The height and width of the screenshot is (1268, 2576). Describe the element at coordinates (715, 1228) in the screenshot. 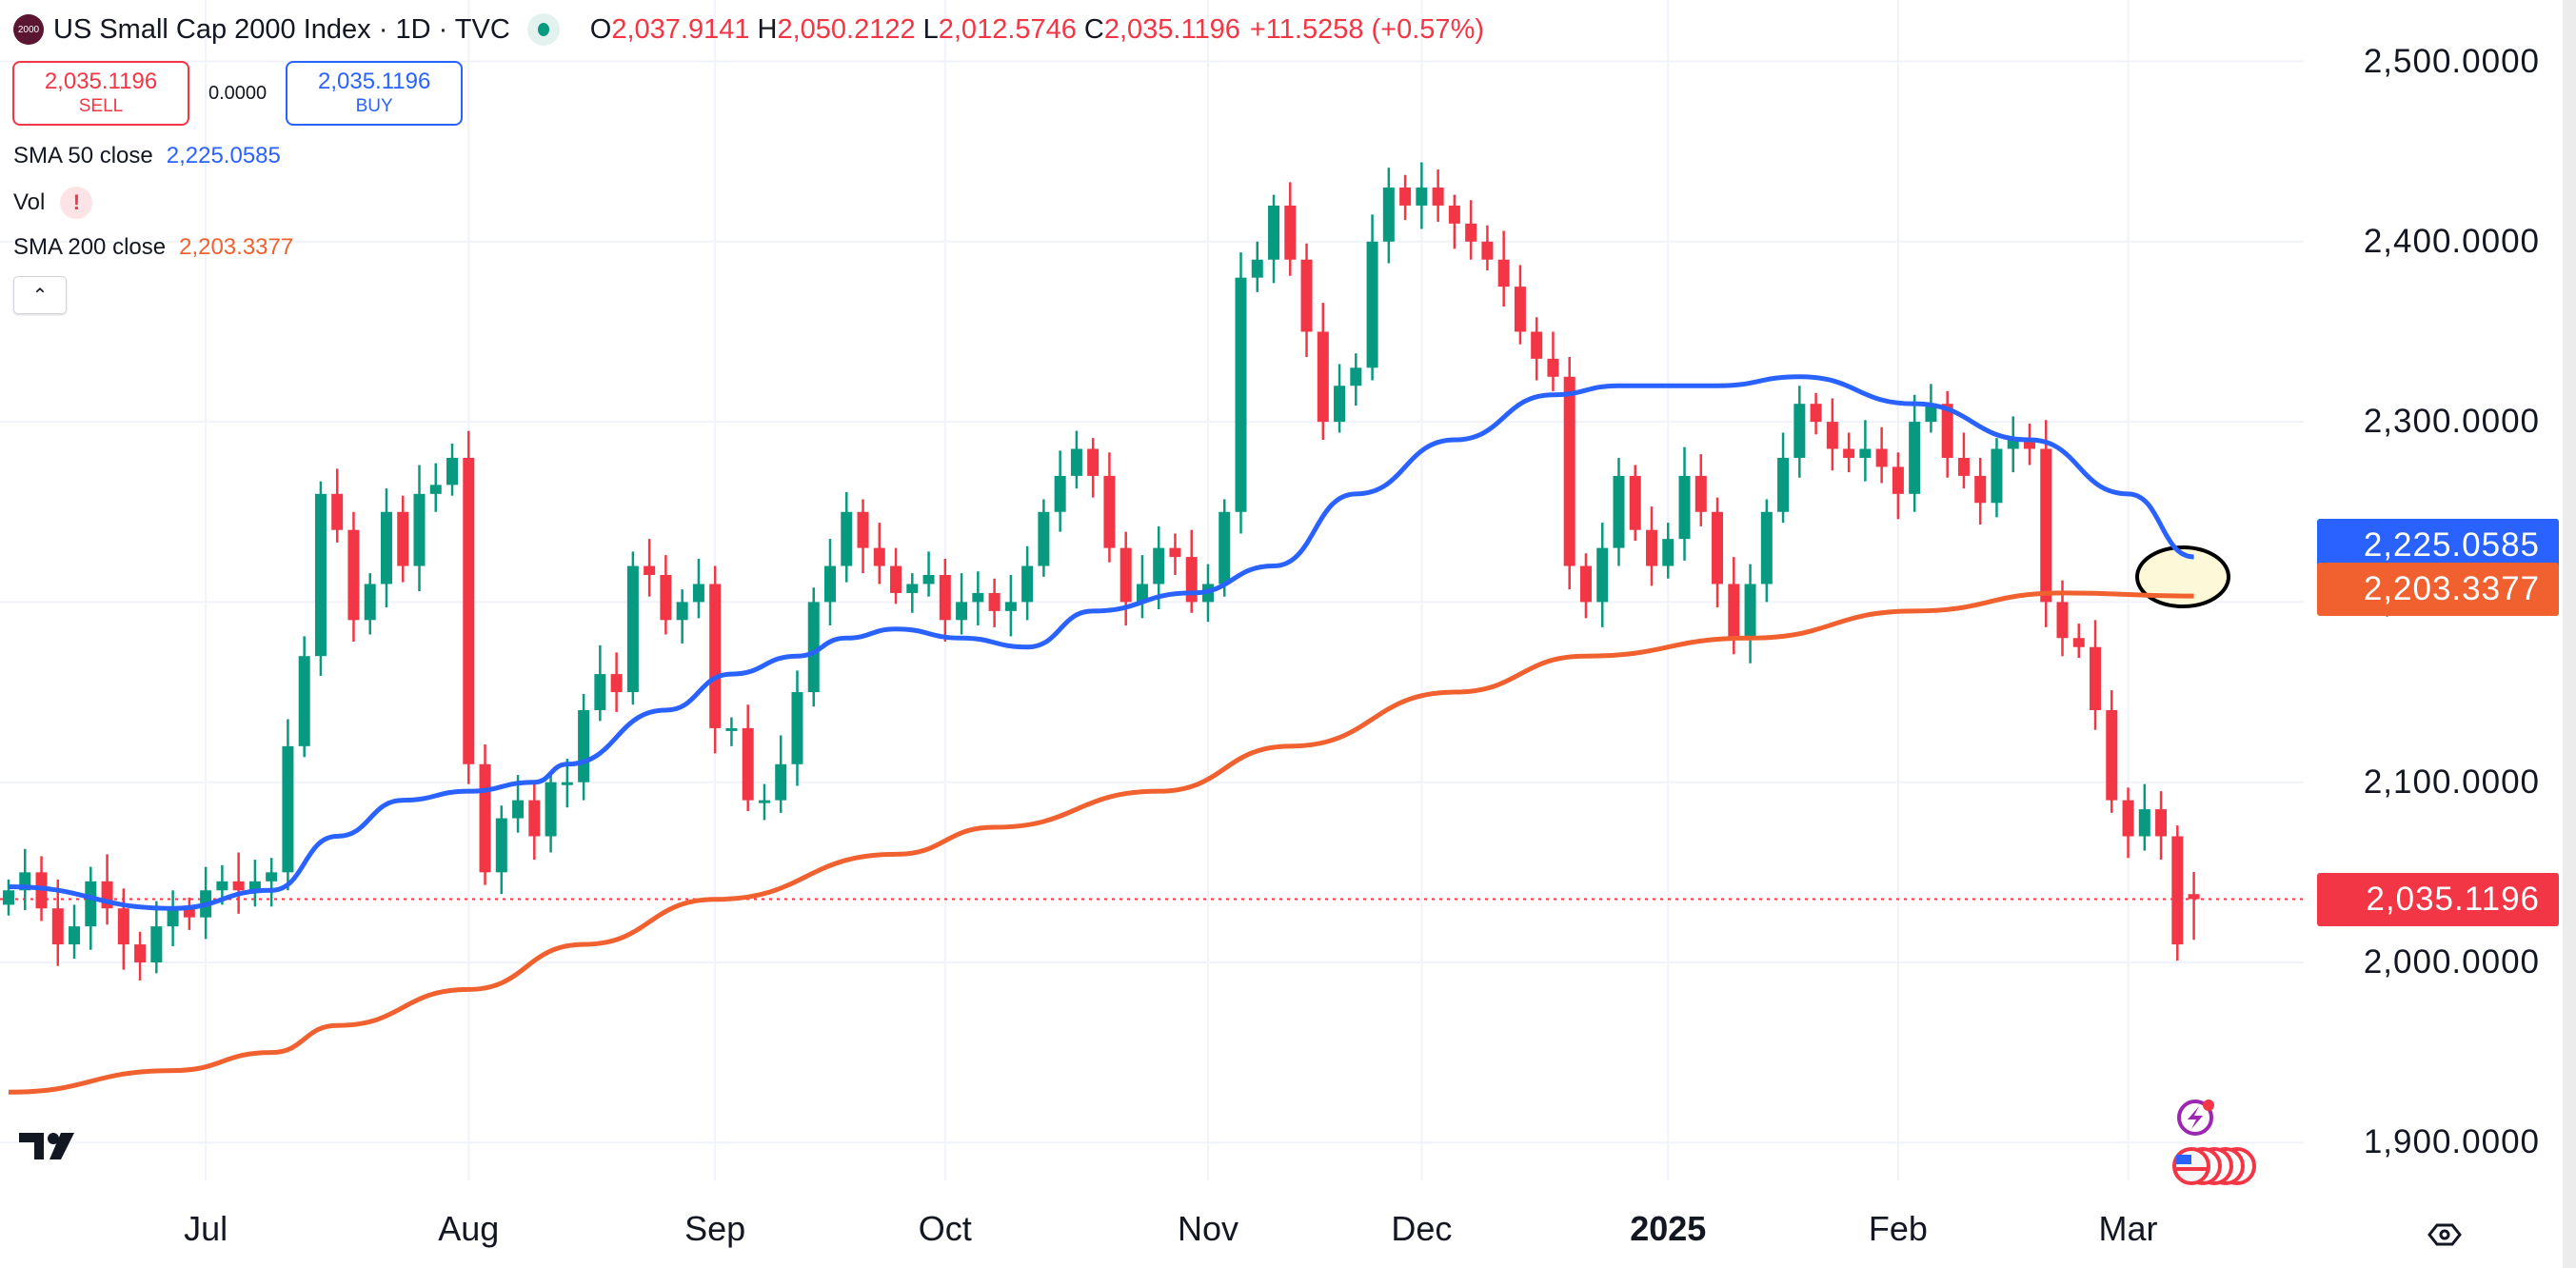

I see `time-tick-label: Sep` at that location.